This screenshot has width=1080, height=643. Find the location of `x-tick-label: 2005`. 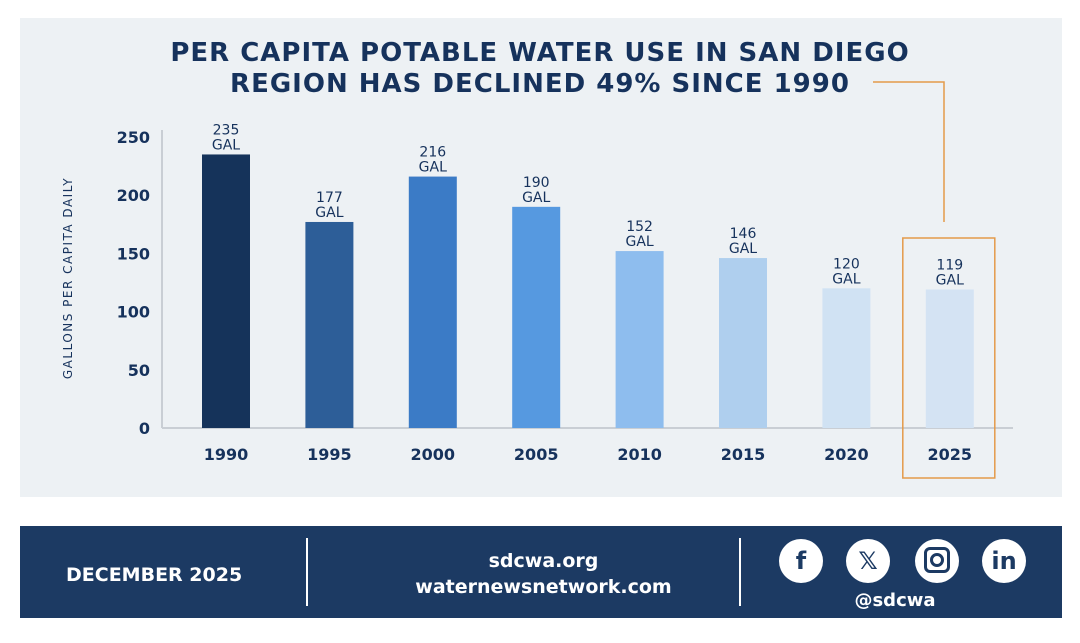

x-tick-label: 2005 is located at coordinates (536, 454).